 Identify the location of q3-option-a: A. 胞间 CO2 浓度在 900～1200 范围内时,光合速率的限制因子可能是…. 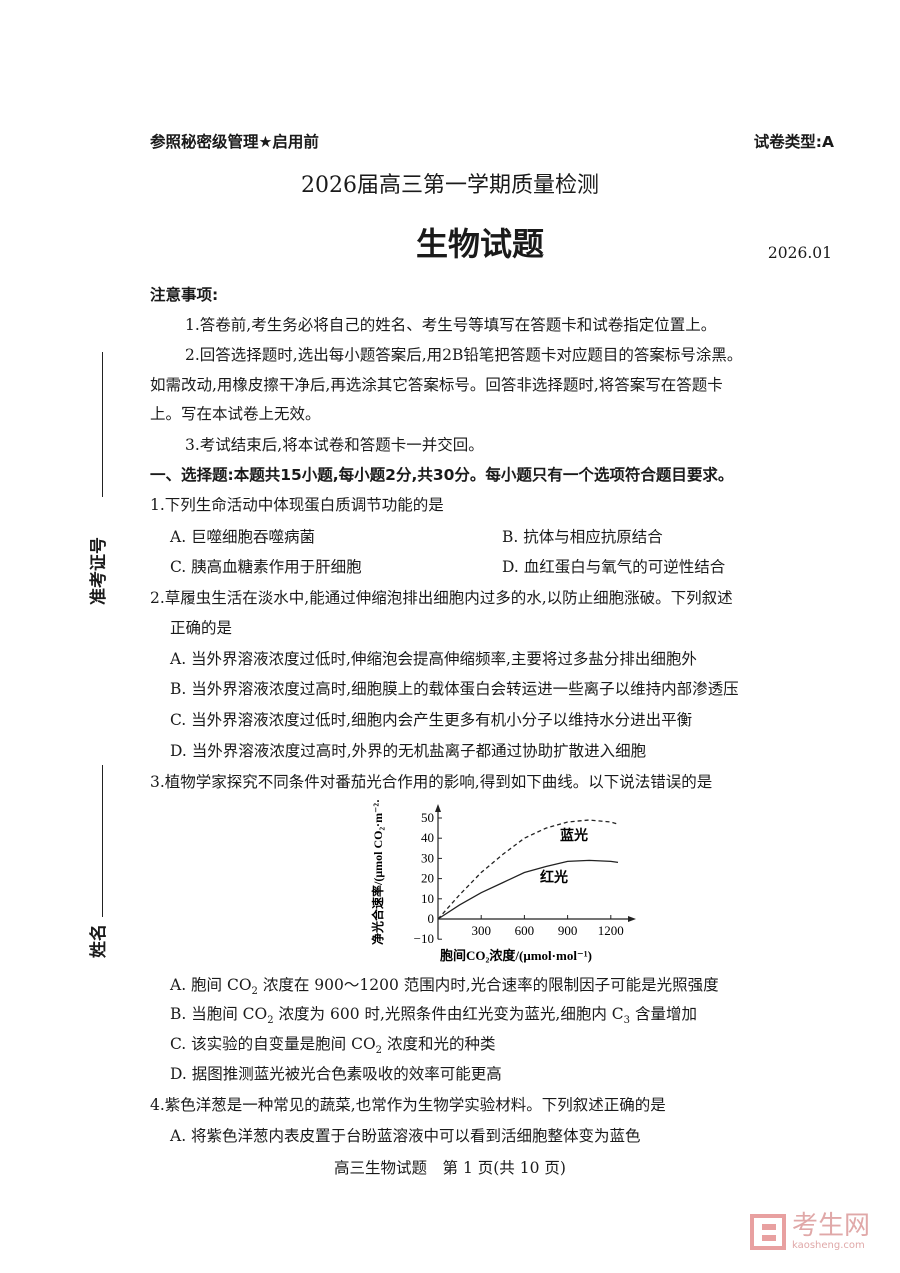
(444, 987).